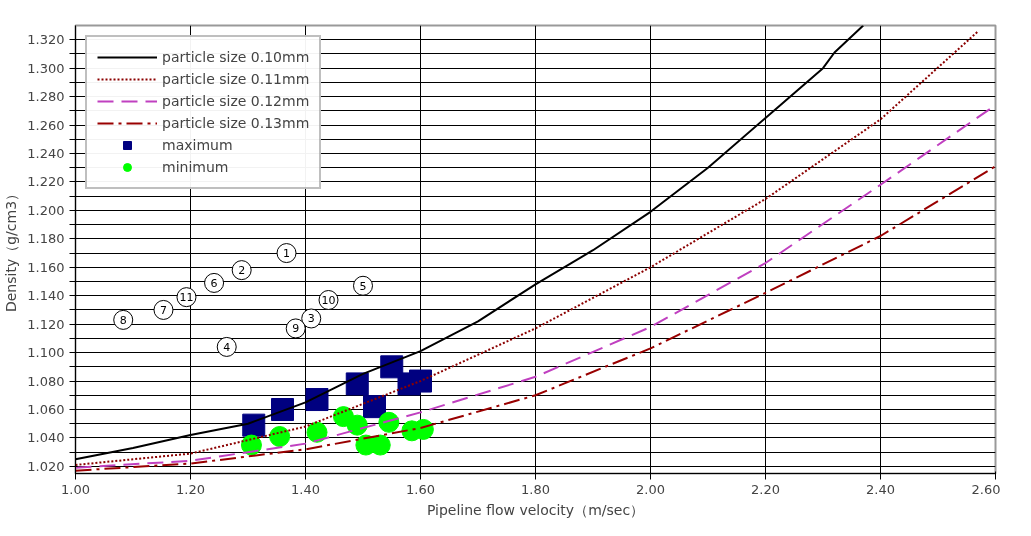 Image resolution: width=1031 pixels, height=536 pixels. Describe the element at coordinates (11, 249) in the screenshot. I see `y-axis-title: Density（g/cm3）` at that location.